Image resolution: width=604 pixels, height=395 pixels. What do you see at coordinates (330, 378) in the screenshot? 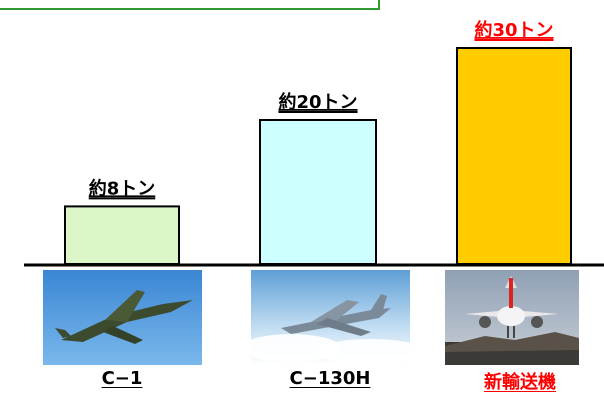
I see `x-label-c130h: C−130H` at bounding box center [330, 378].